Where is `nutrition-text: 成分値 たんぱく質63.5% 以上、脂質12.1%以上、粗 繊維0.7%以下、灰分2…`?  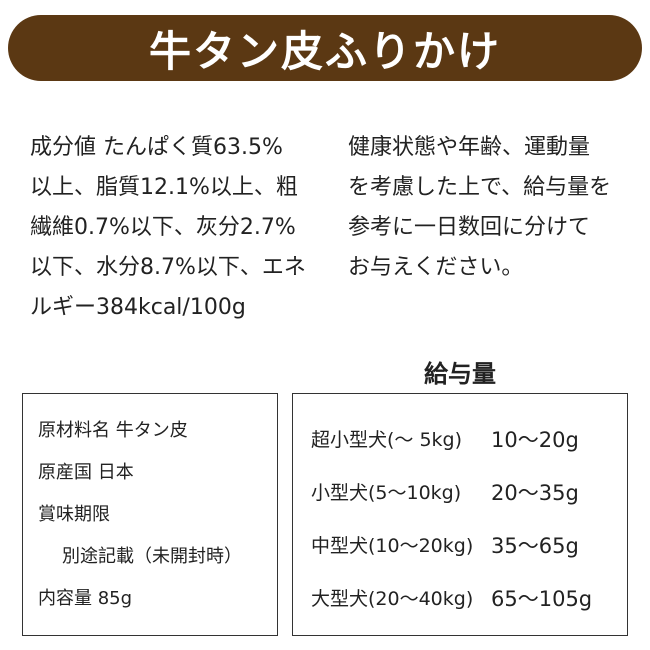 nutrition-text: 成分値 たんぱく質63.5% 以上、脂質12.1%以上、粗 繊維0.7%以下、灰分2… is located at coordinates (168, 228).